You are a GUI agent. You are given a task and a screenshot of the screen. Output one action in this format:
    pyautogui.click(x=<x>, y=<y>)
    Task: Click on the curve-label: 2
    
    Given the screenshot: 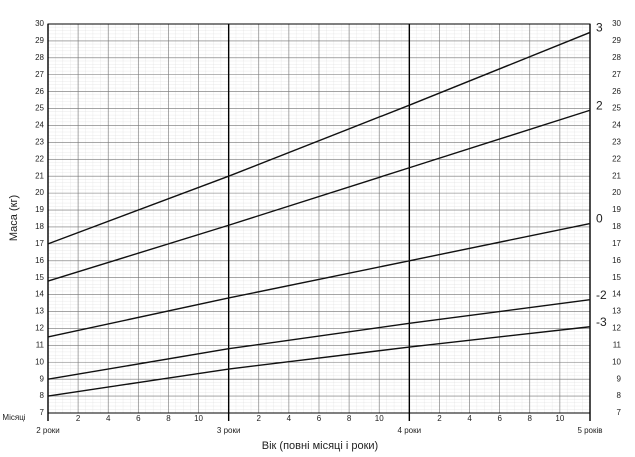 What is the action you would take?
    pyautogui.click(x=599, y=105)
    